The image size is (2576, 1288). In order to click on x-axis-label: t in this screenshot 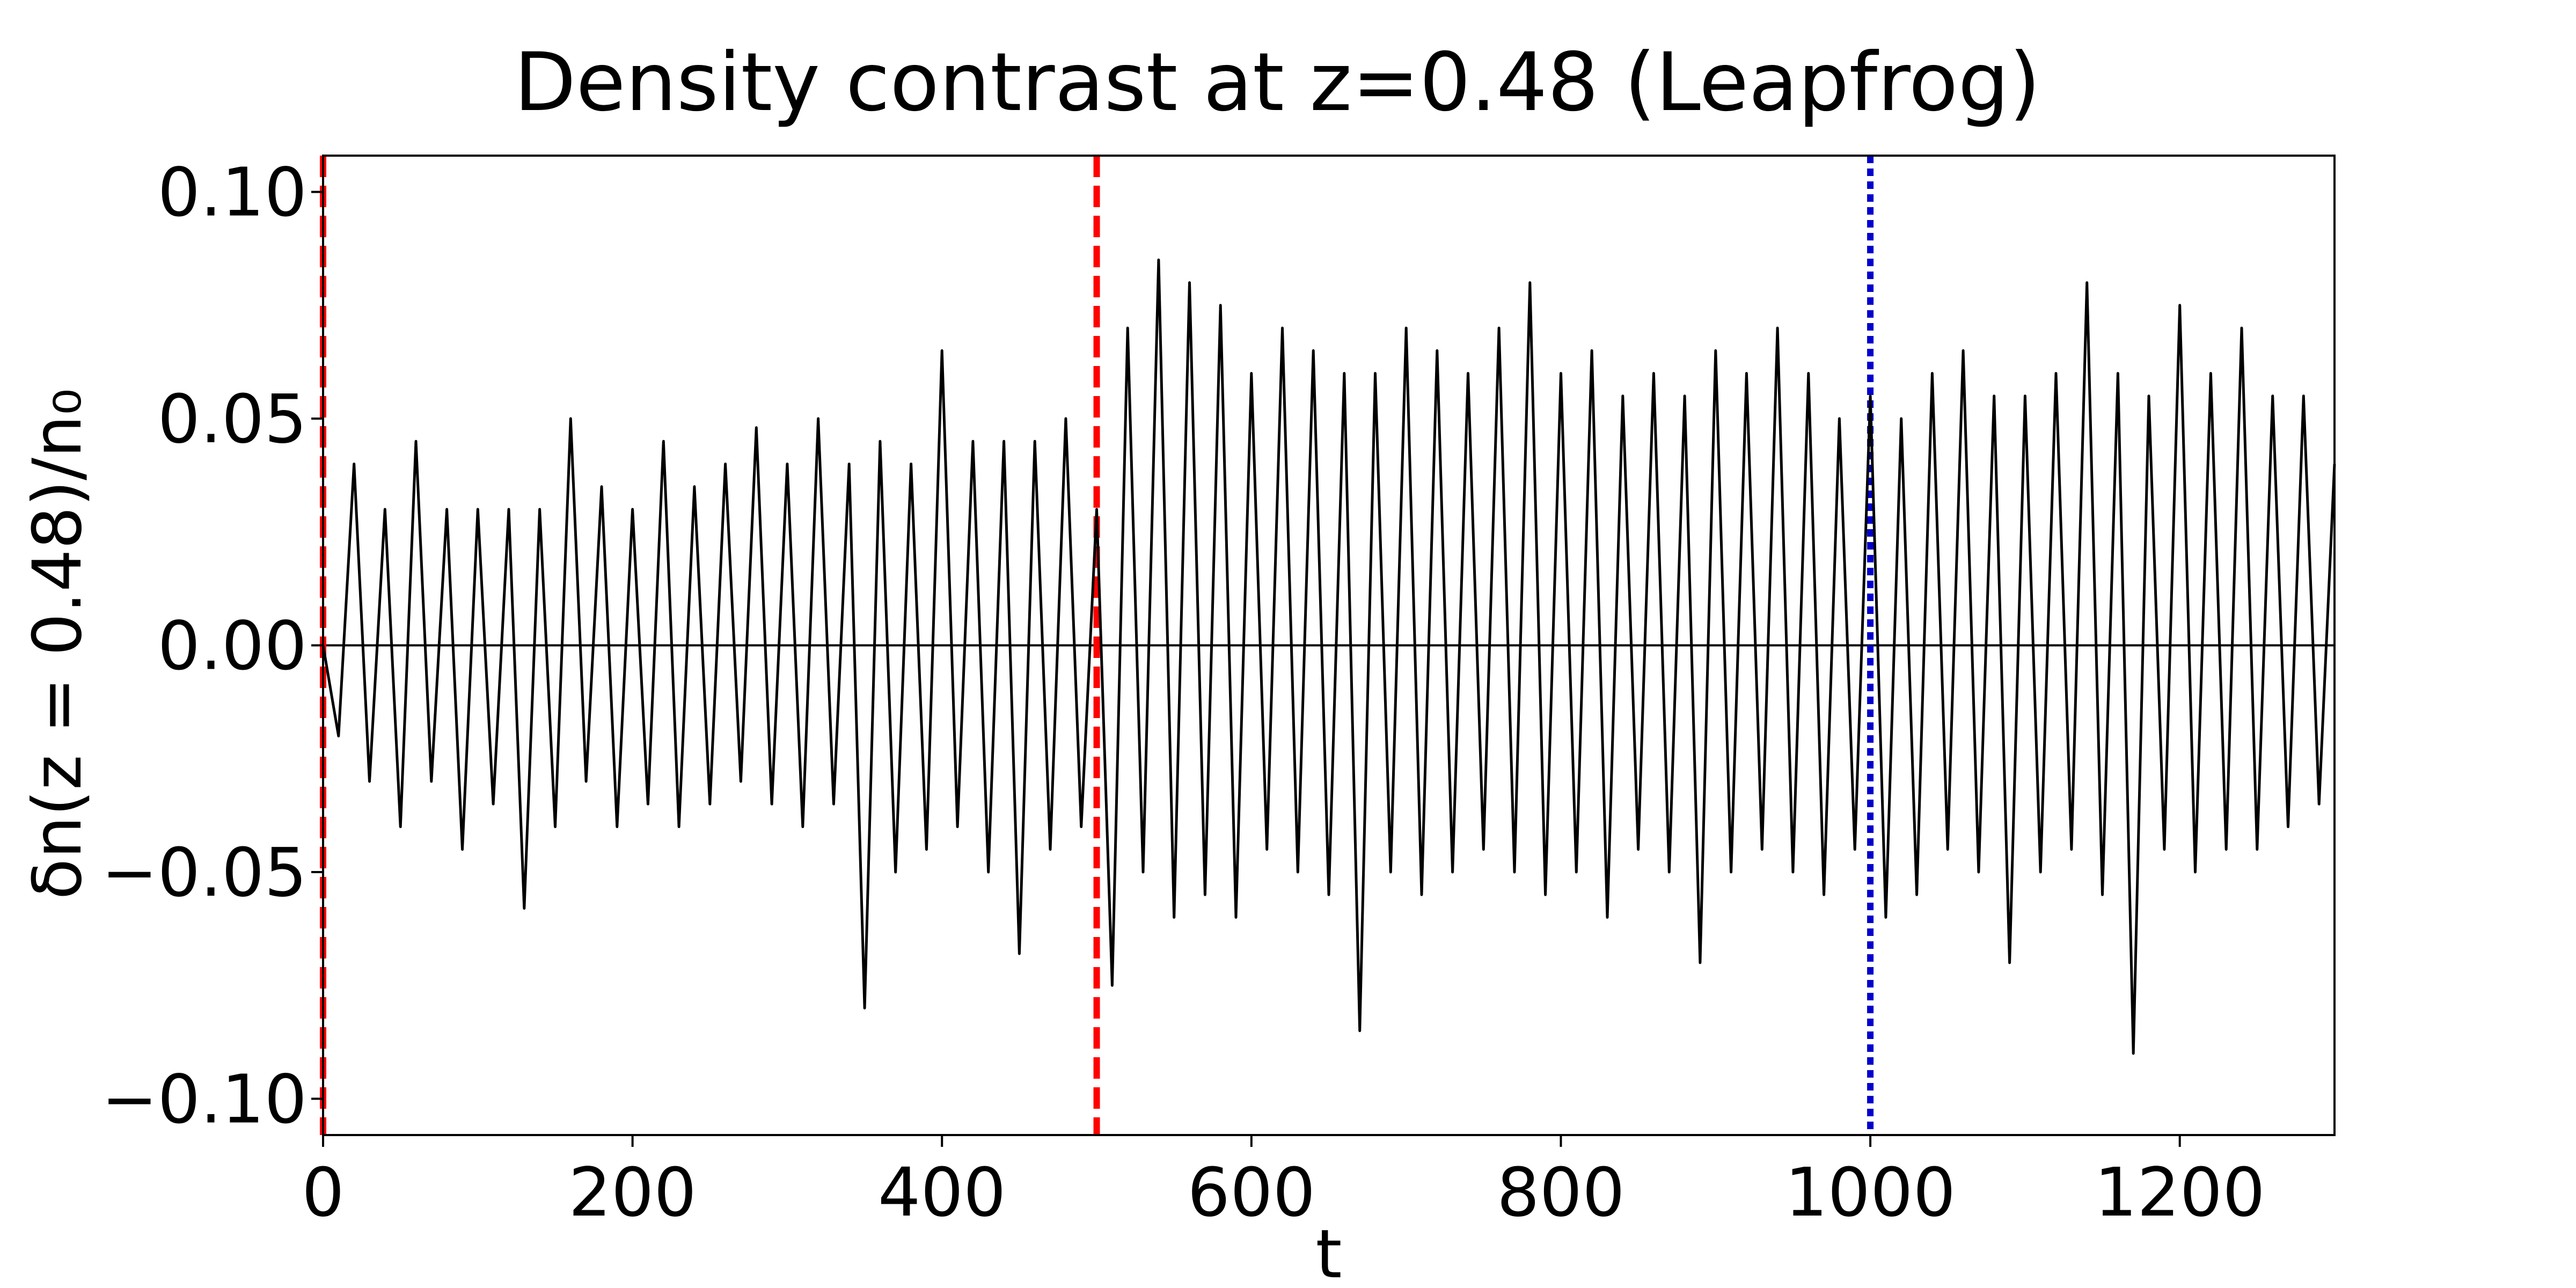, I will do `click(1328, 1252)`.